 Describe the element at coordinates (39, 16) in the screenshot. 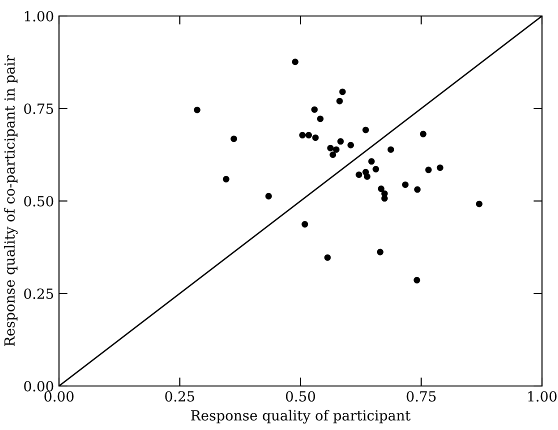

I see `y-tick-label: 1.00` at that location.